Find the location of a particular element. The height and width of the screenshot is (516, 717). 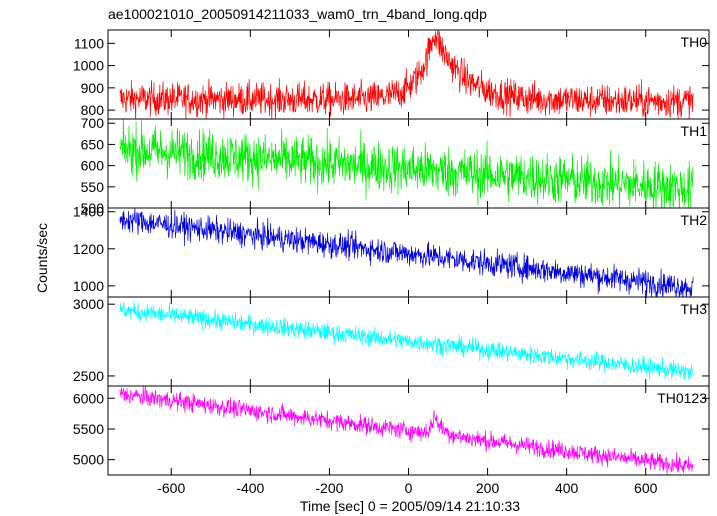

x-tick-label: 400 is located at coordinates (567, 488).